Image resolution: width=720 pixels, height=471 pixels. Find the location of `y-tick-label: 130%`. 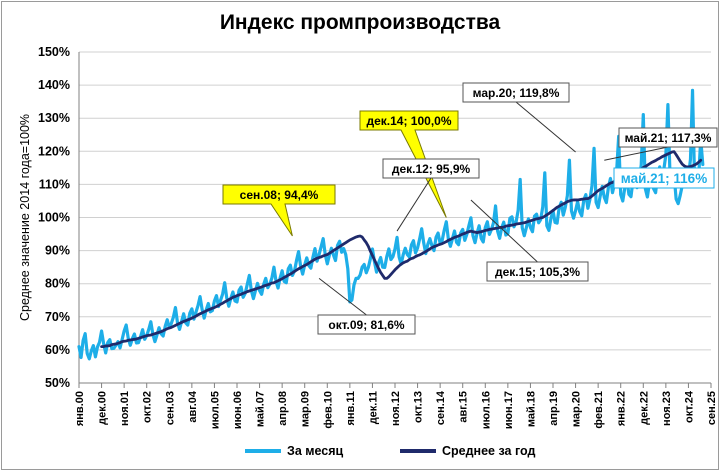

y-tick-label: 130% is located at coordinates (54, 118).